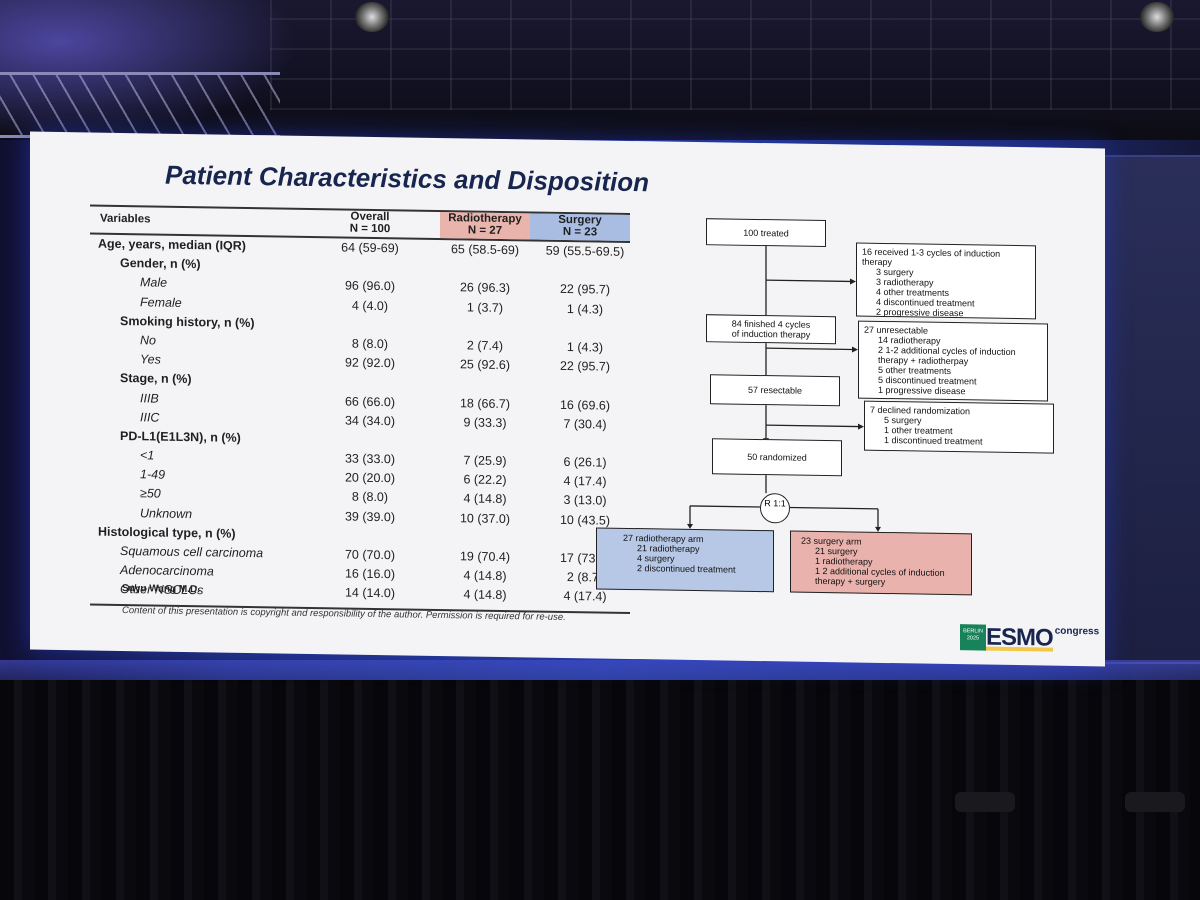  I want to click on header-radiotherapy: Radiotherapy N = 27, so click(485, 225).